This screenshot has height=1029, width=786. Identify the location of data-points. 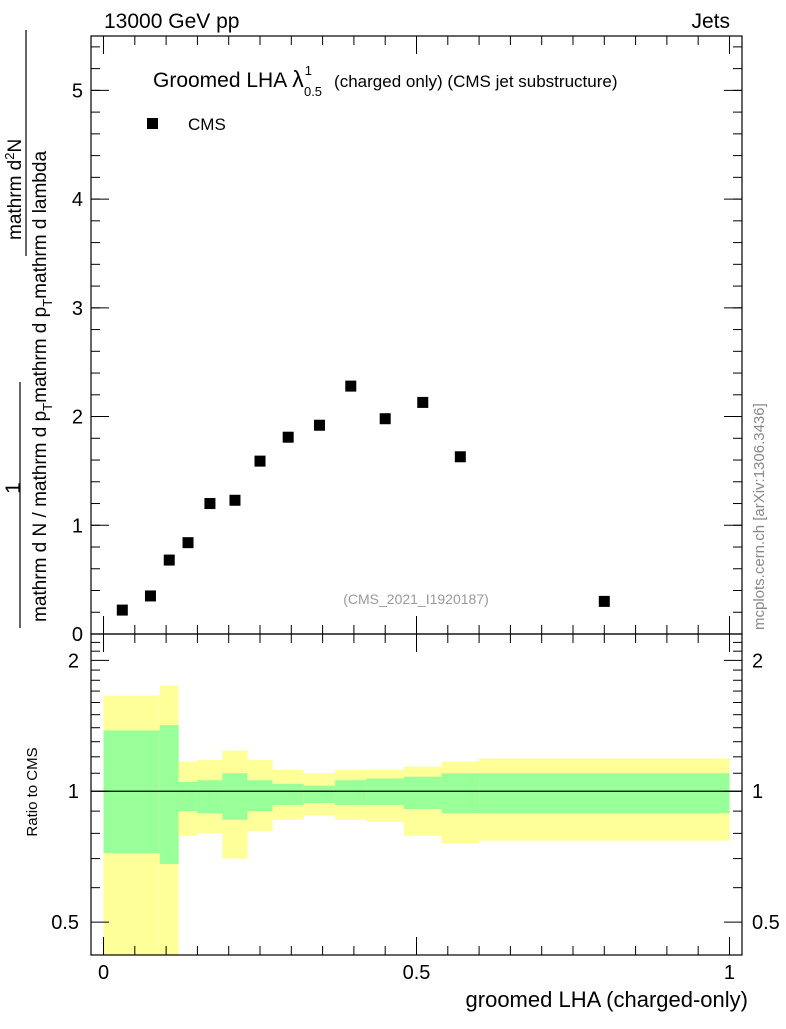
(363, 498).